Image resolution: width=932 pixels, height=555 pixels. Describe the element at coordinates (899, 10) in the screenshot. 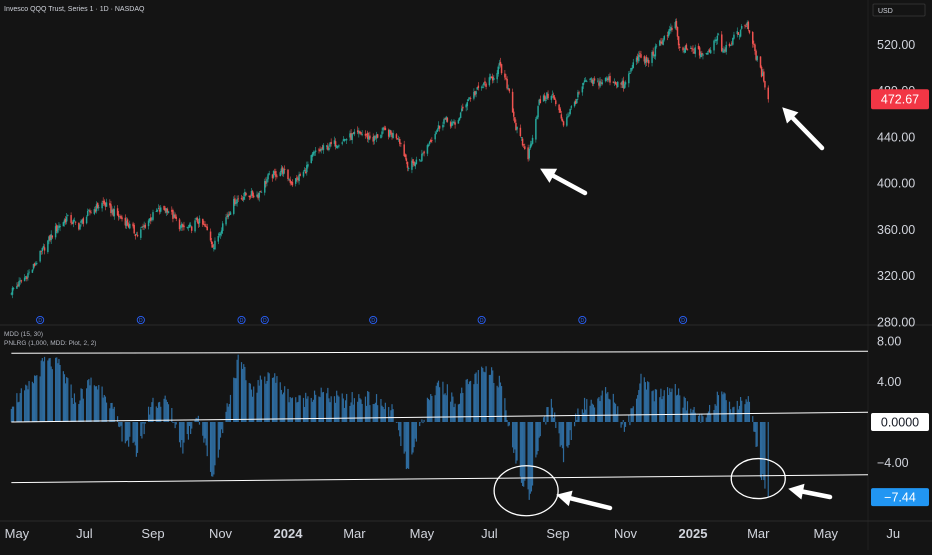

I see `currency-badge` at that location.